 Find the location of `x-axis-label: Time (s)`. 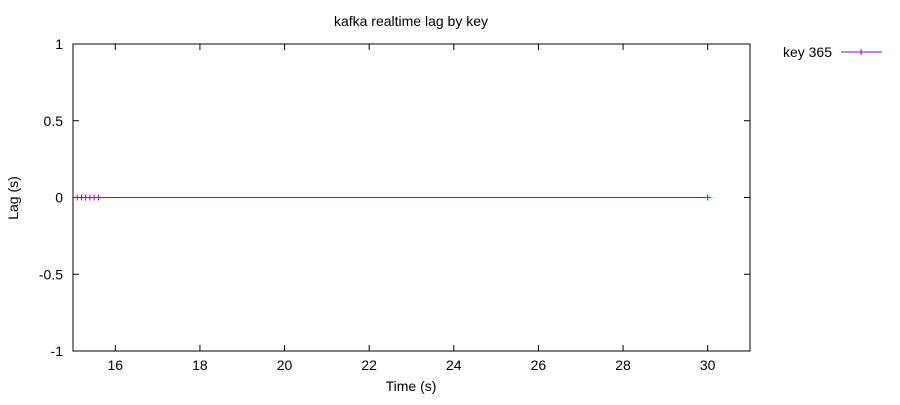

x-axis-label: Time (s) is located at coordinates (411, 386).